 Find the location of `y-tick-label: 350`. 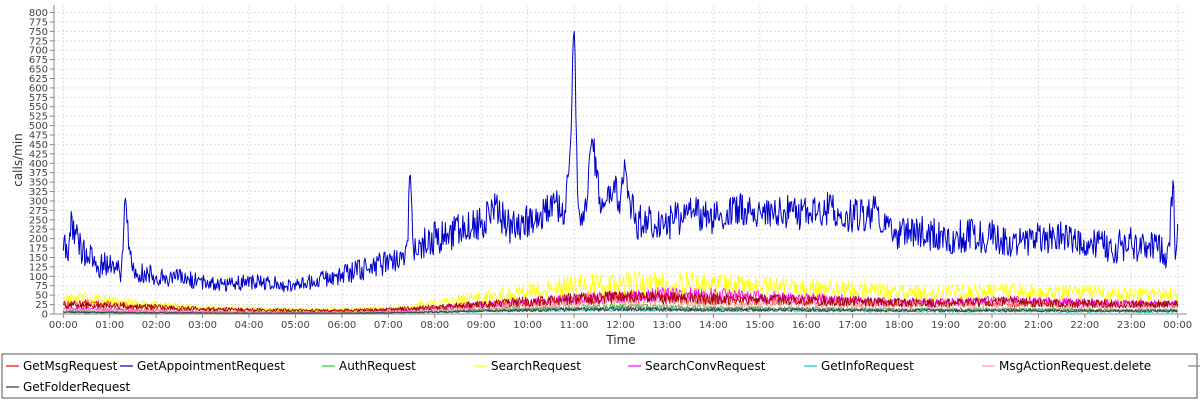

y-tick-label: 350 is located at coordinates (38, 183).